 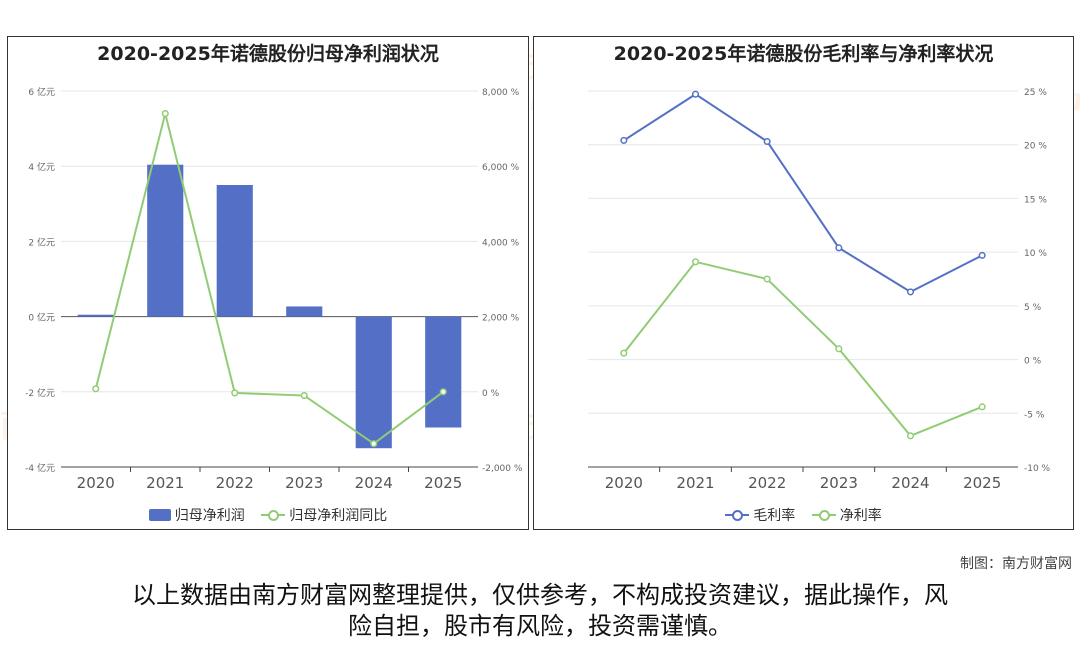 What do you see at coordinates (196, 515) in the screenshot?
I see `legend-item-net-profit: 归母净利润` at bounding box center [196, 515].